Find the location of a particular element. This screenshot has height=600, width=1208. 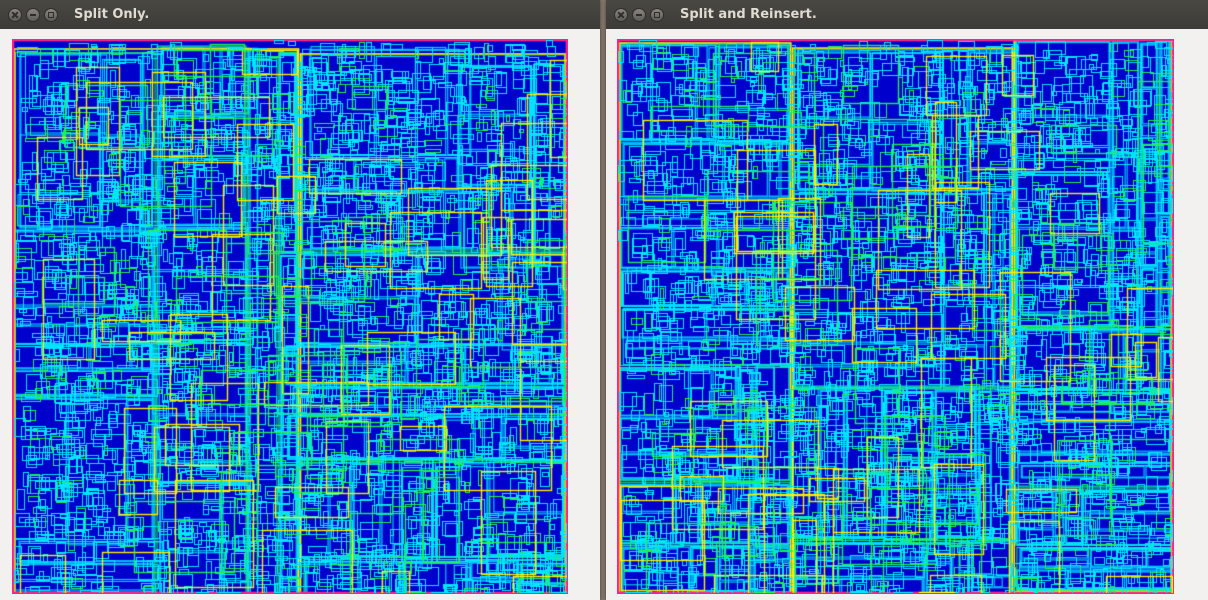

window-title: Split Only. is located at coordinates (112, 14).